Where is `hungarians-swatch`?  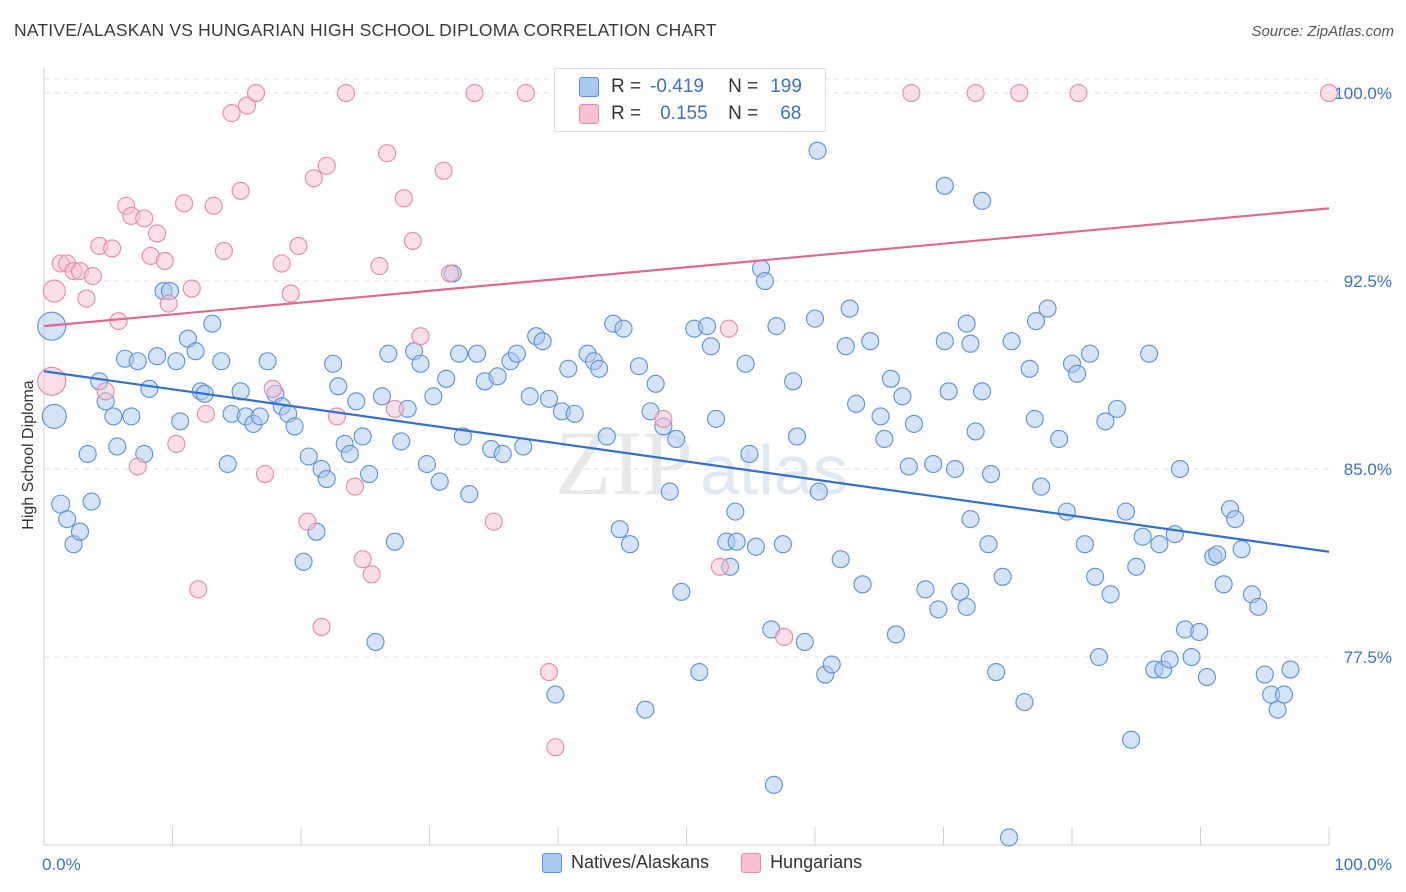
hungarians-swatch is located at coordinates (589, 114).